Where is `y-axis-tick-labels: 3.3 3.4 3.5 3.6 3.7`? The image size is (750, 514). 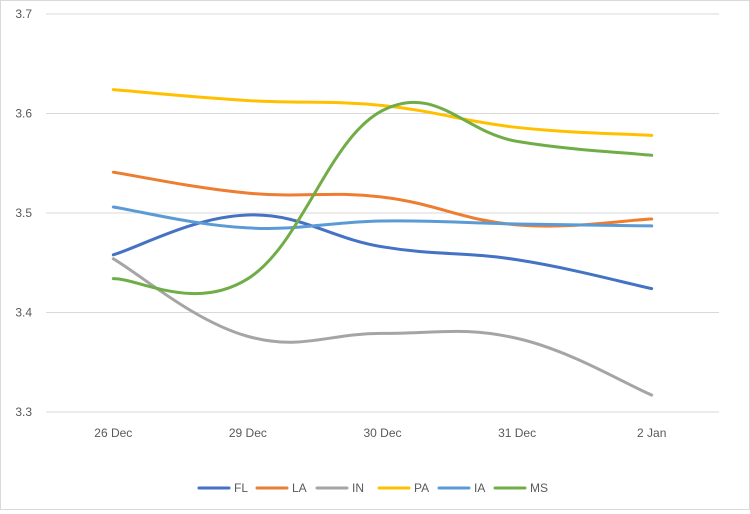 y-axis-tick-labels: 3.3 3.4 3.5 3.6 3.7 is located at coordinates (23, 213).